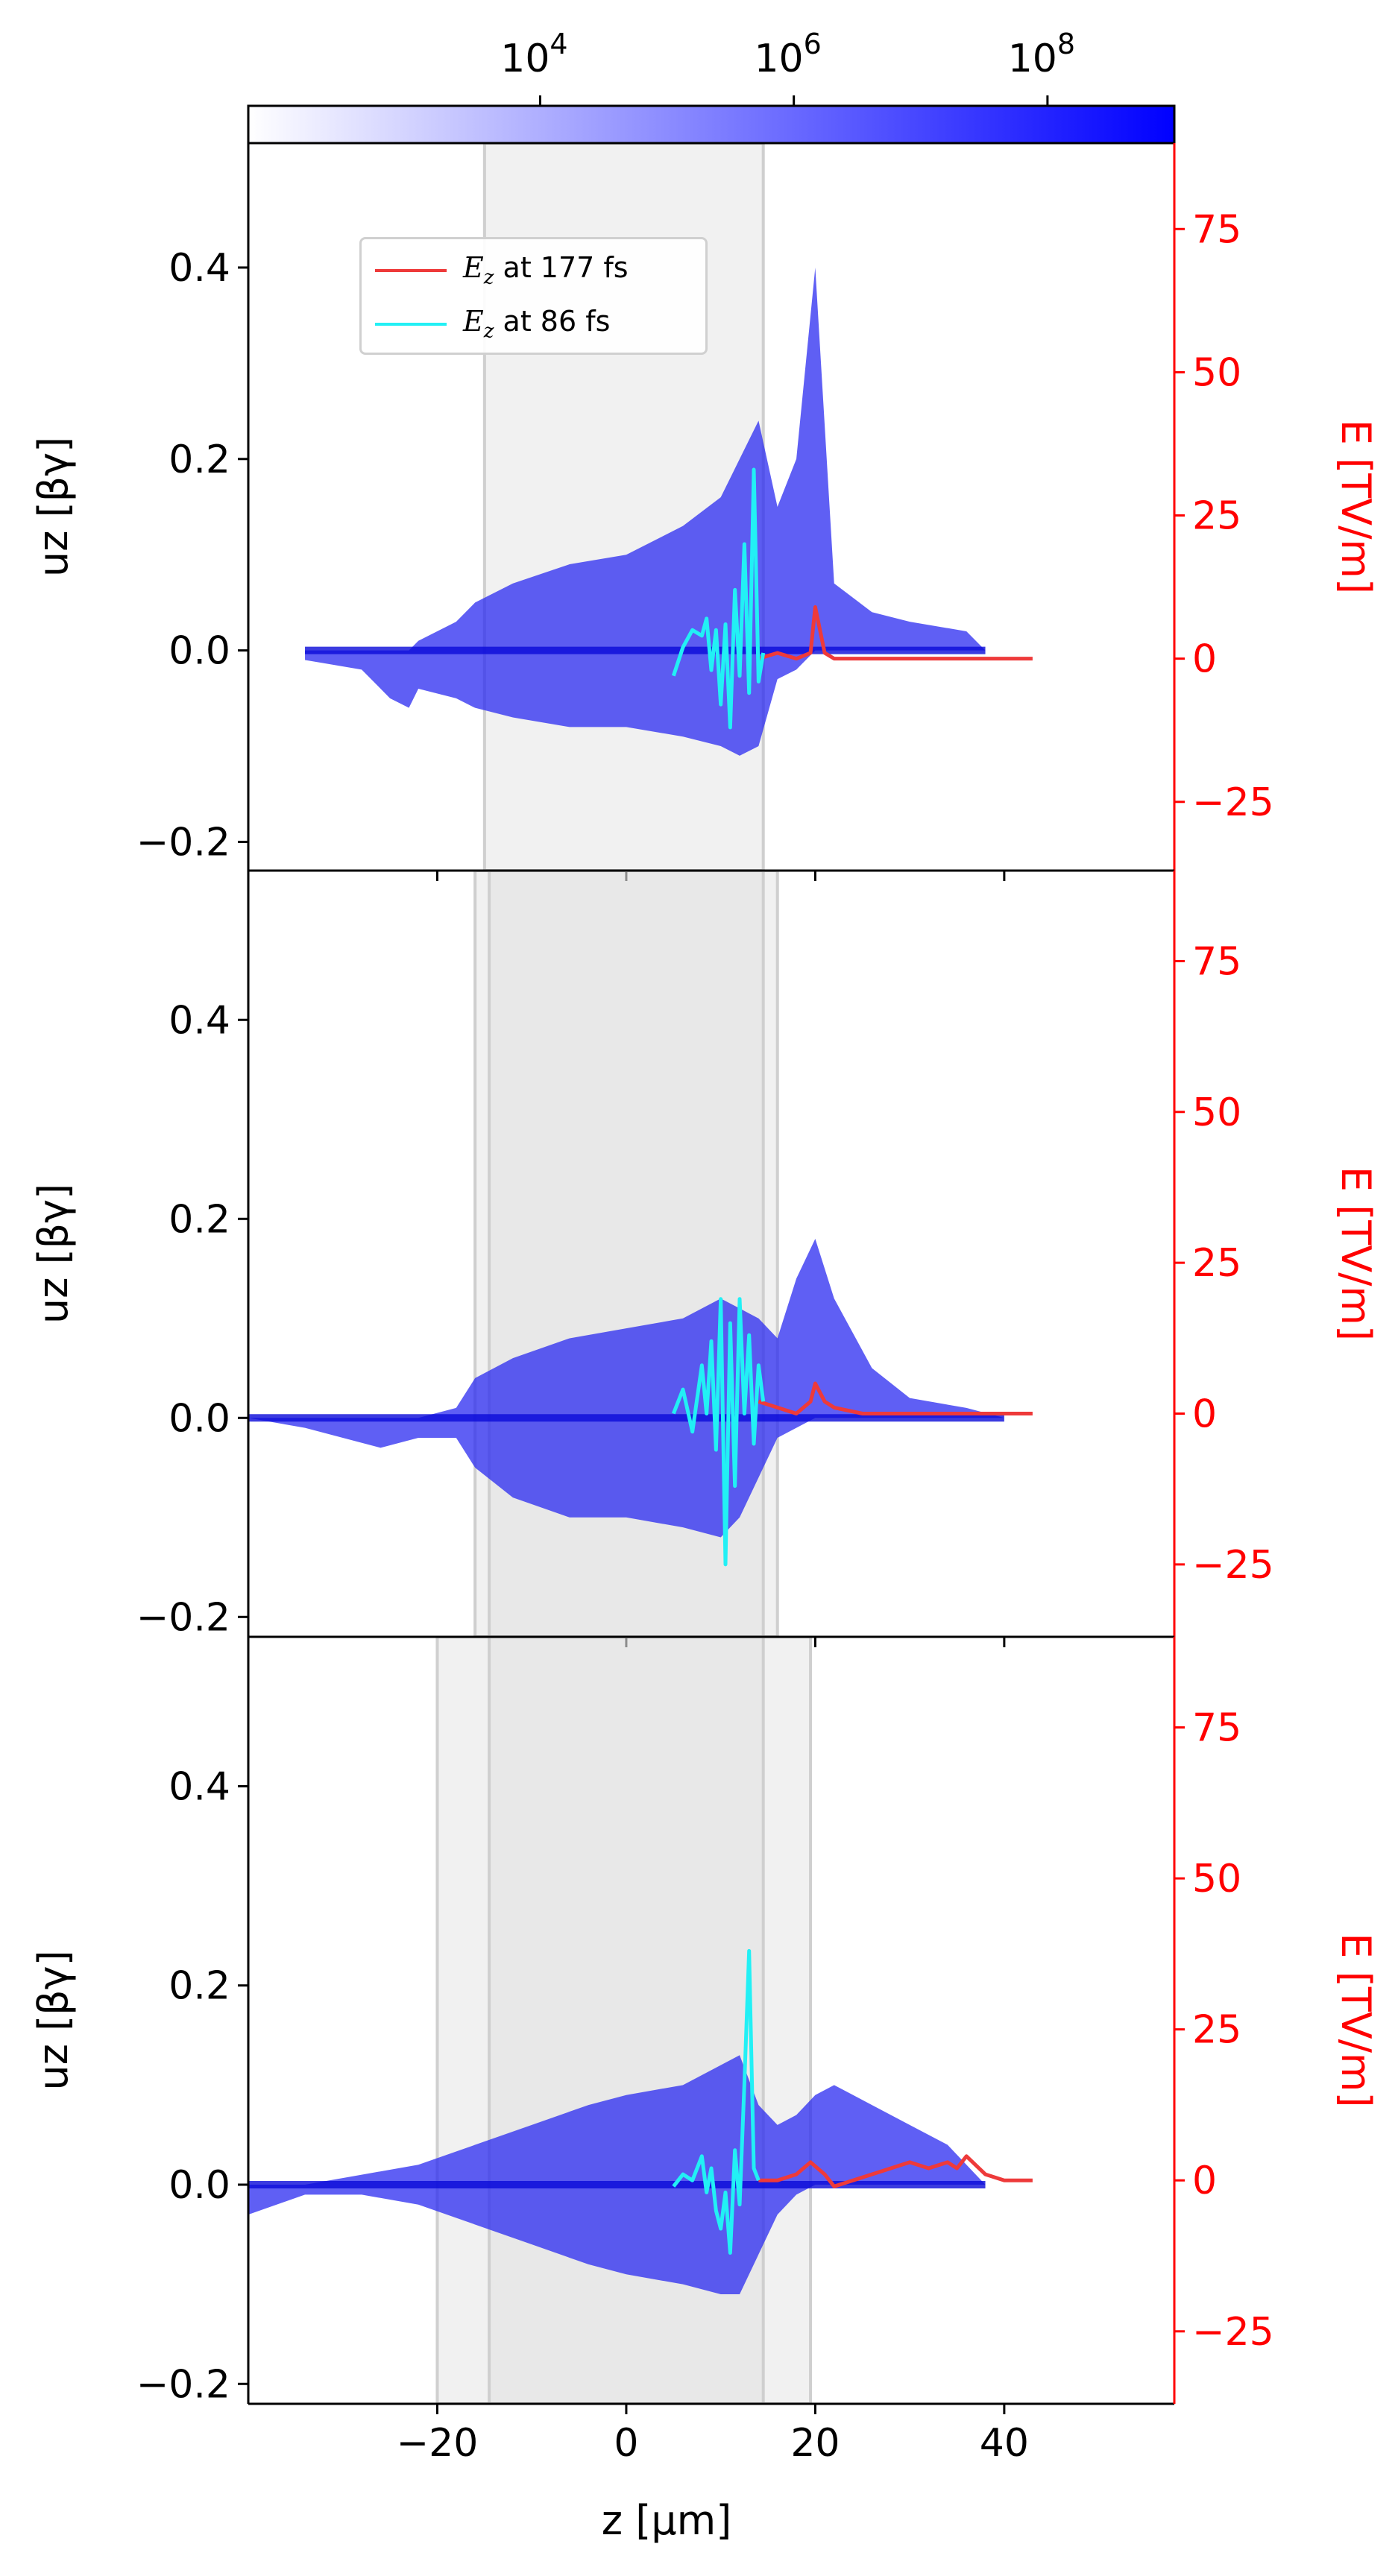 The image size is (1398, 2576). I want to click on x-tick-label: −20, so click(438, 2443).